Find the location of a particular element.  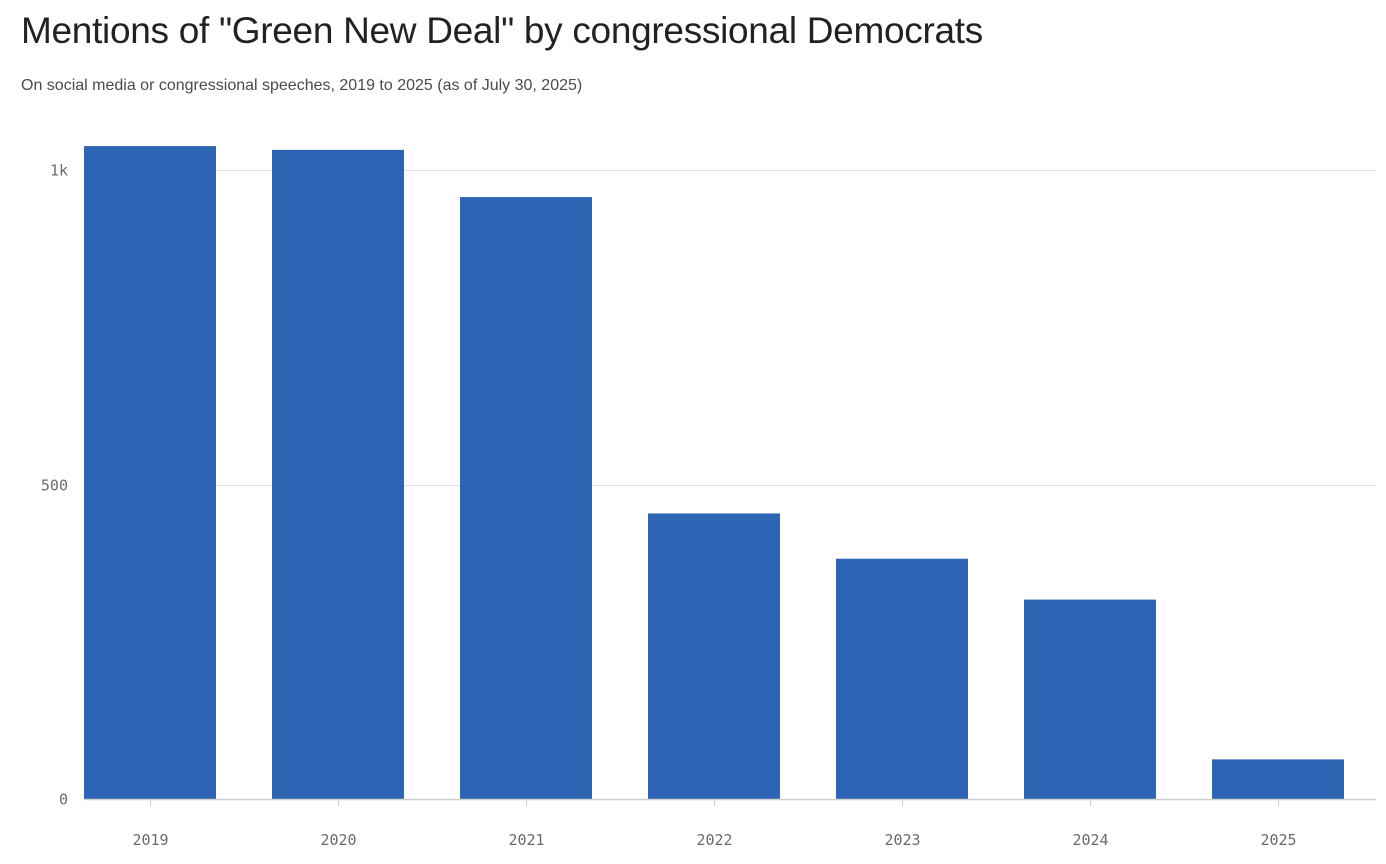

x-tick-label: 2019 is located at coordinates (150, 840).